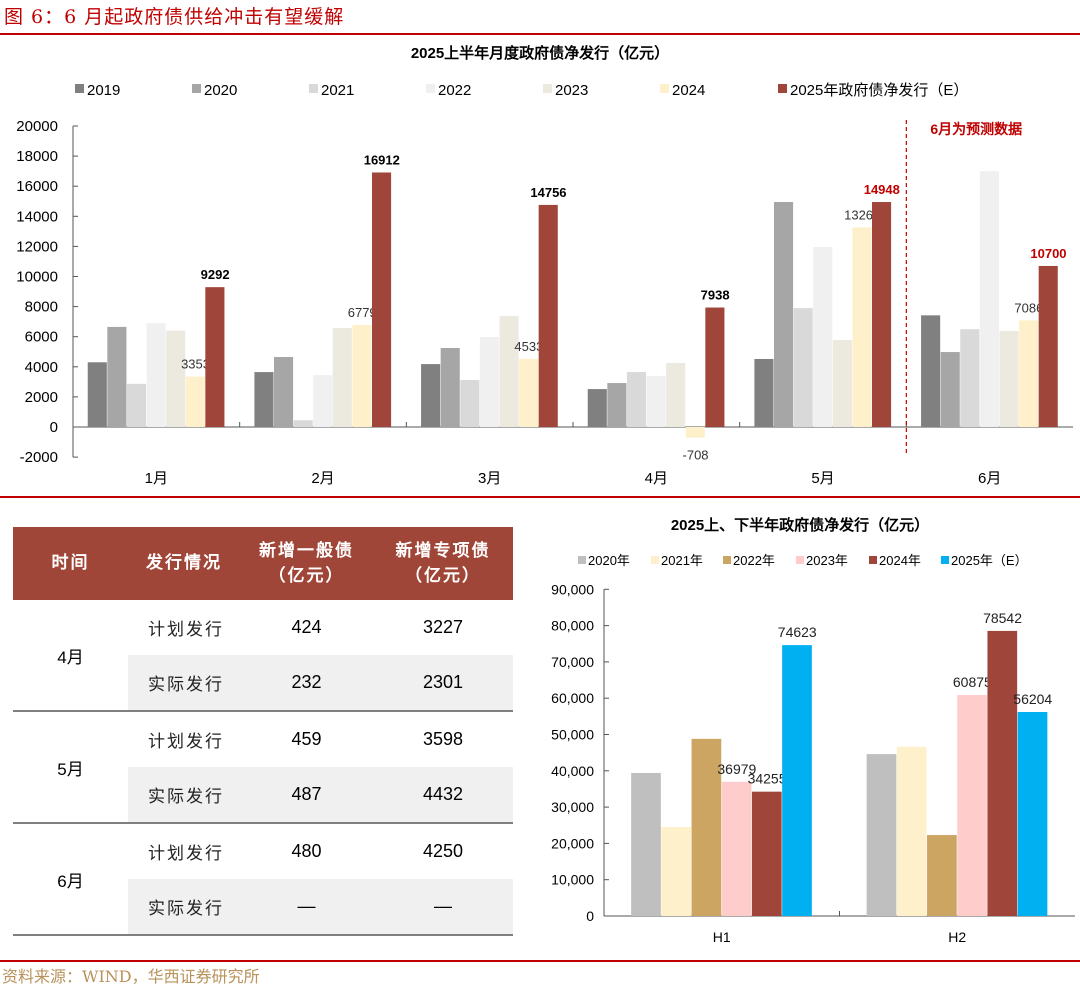  Describe the element at coordinates (454, 90) in the screenshot. I see `legend-label: 2022` at that location.